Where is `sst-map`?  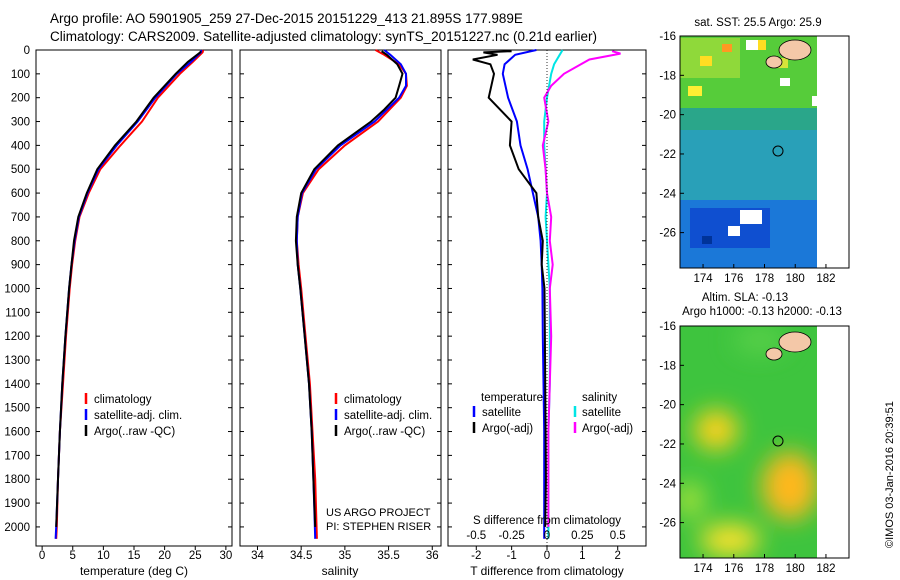 sst-map is located at coordinates (748, 152).